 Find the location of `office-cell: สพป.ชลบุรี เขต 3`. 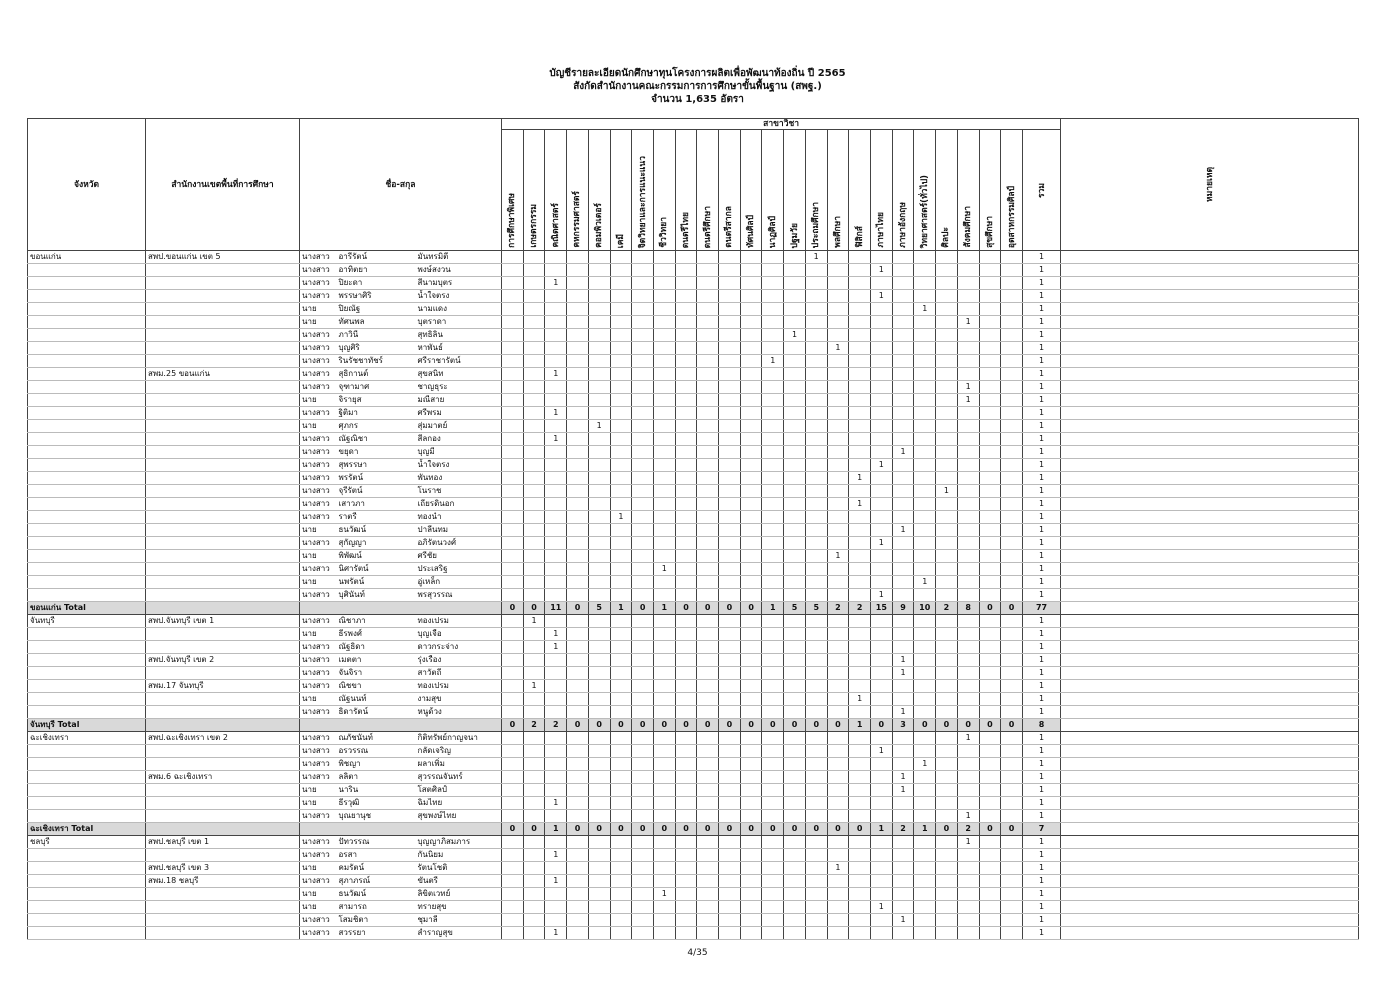

office-cell: สพป.ชลบุรี เขต 3 is located at coordinates (222, 868).